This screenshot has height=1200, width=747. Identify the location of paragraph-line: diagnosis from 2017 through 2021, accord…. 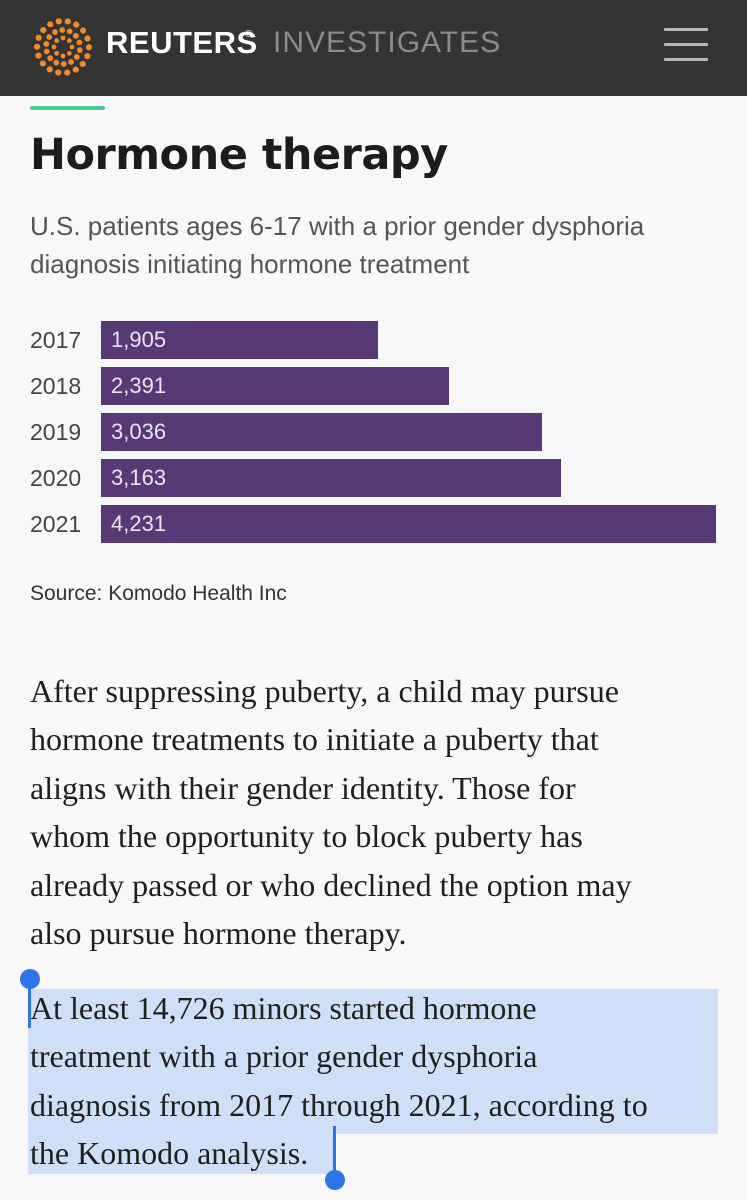
(339, 1104).